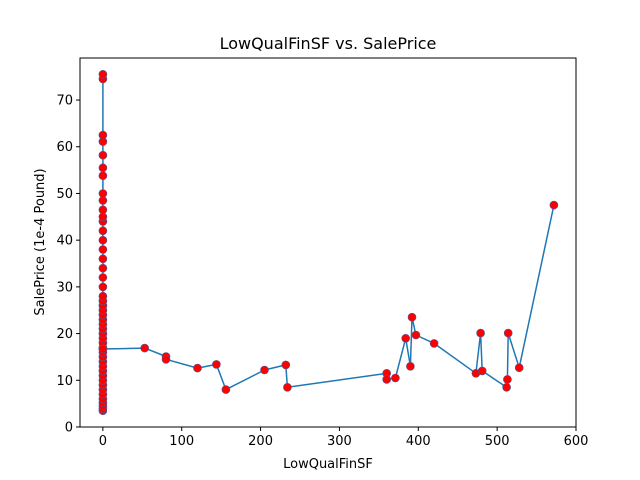 The image size is (640, 480). What do you see at coordinates (40, 241) in the screenshot?
I see `y-axis-label: SalePrice (1e-4 Pound)` at bounding box center [40, 241].